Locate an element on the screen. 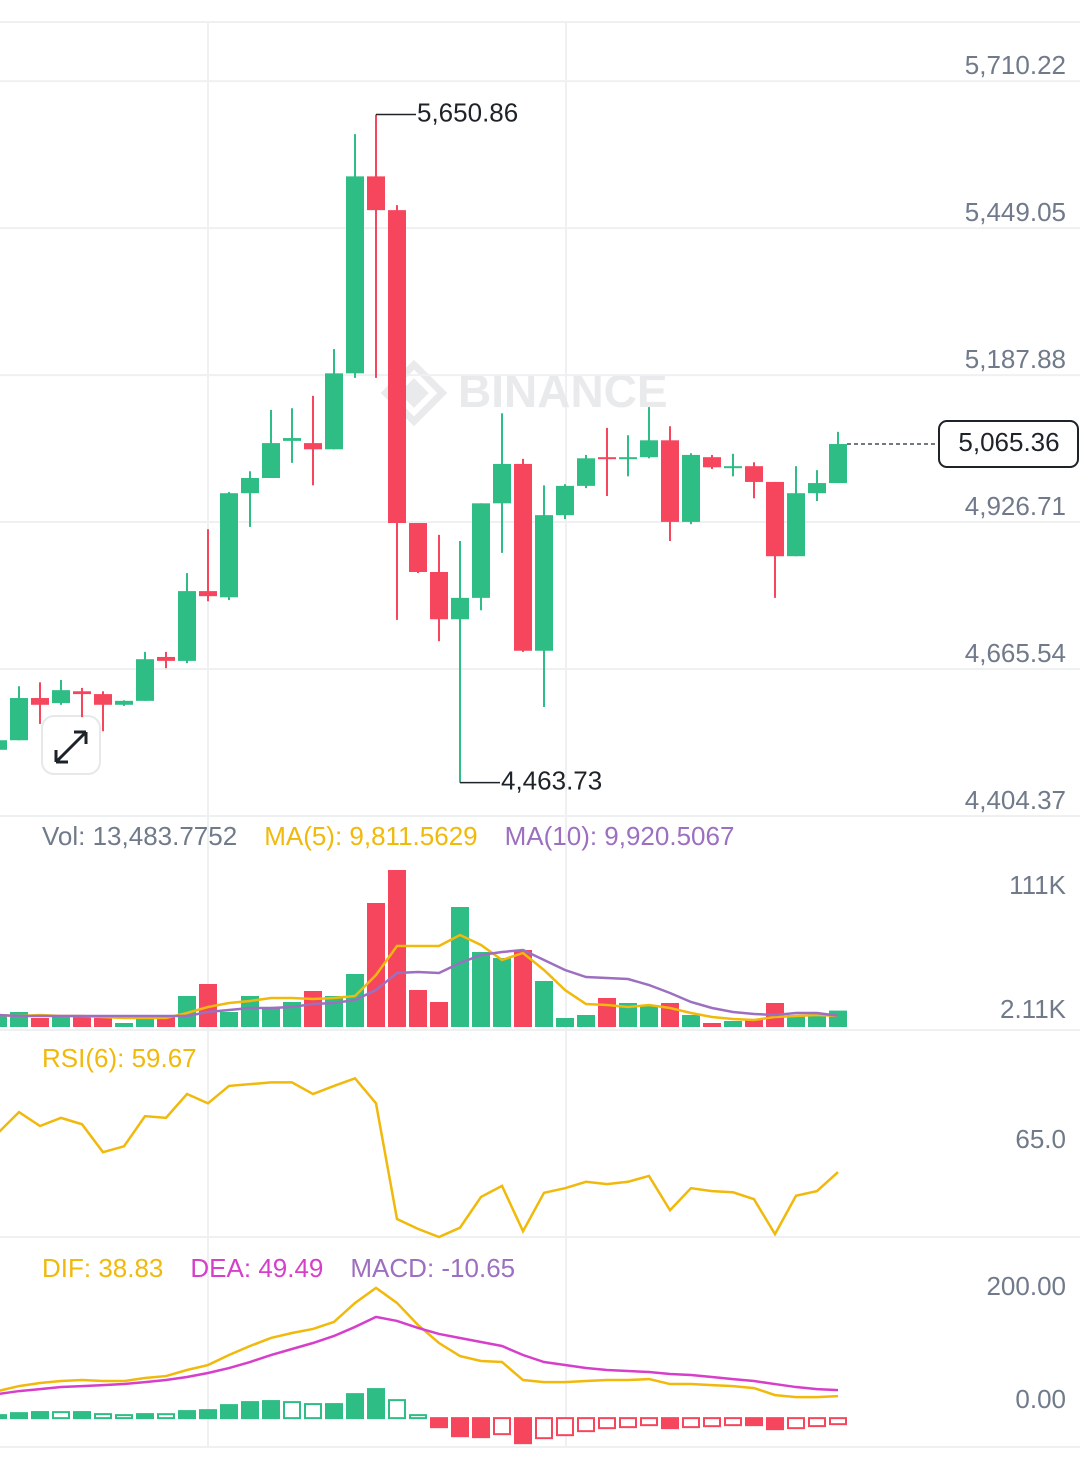 The image size is (1080, 1459). y-tick-label: 5,187.88 is located at coordinates (1015, 359).